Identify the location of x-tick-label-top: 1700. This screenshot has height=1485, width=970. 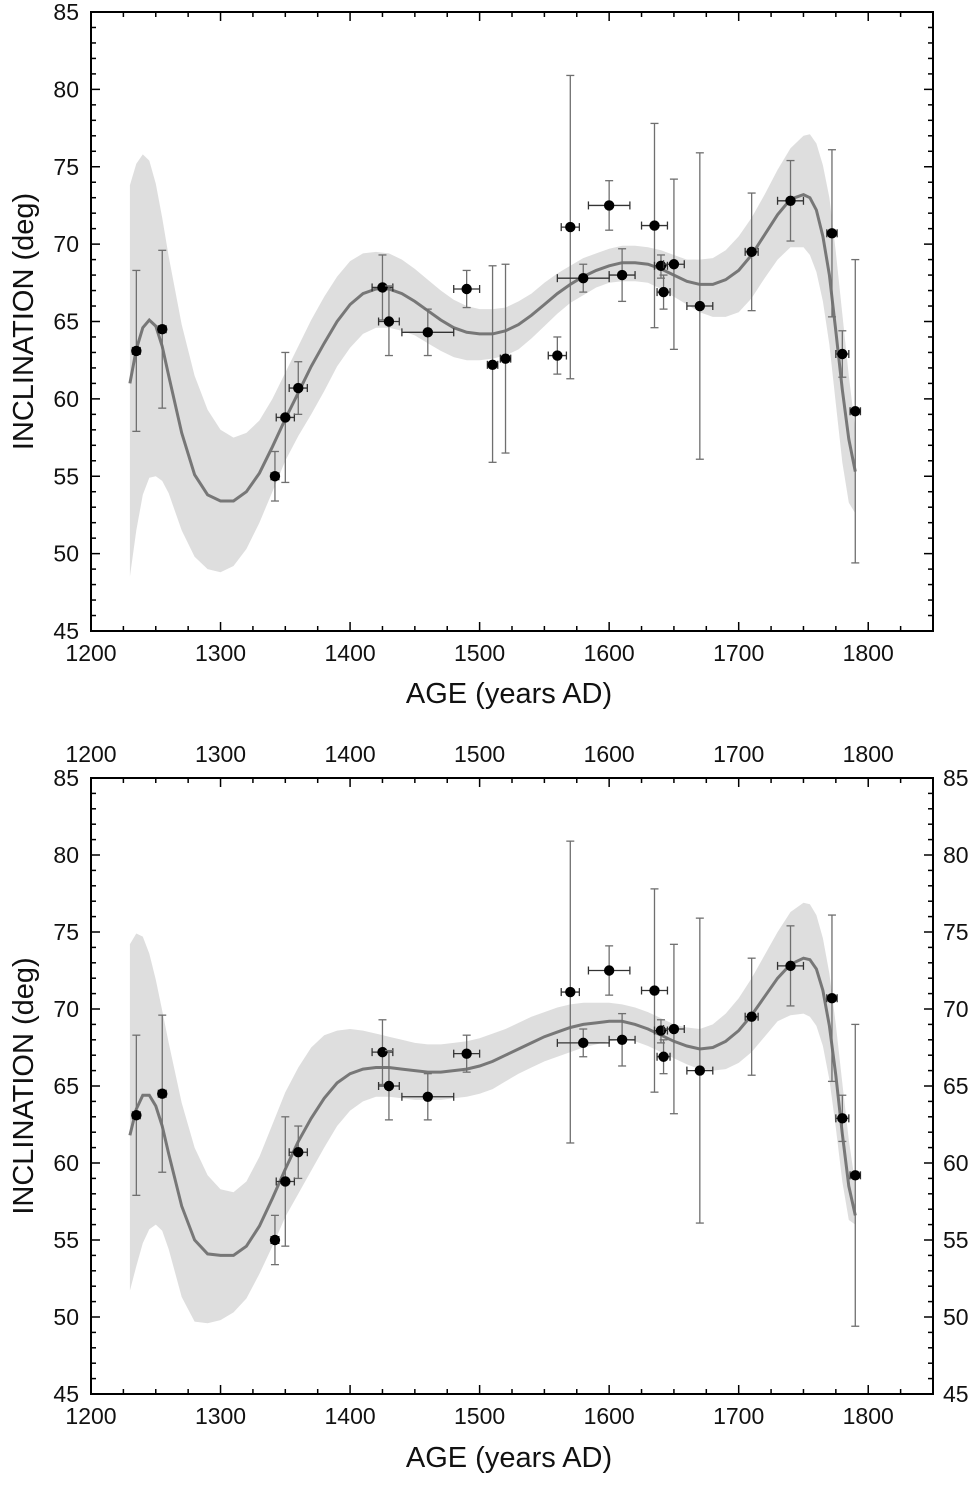
(738, 754).